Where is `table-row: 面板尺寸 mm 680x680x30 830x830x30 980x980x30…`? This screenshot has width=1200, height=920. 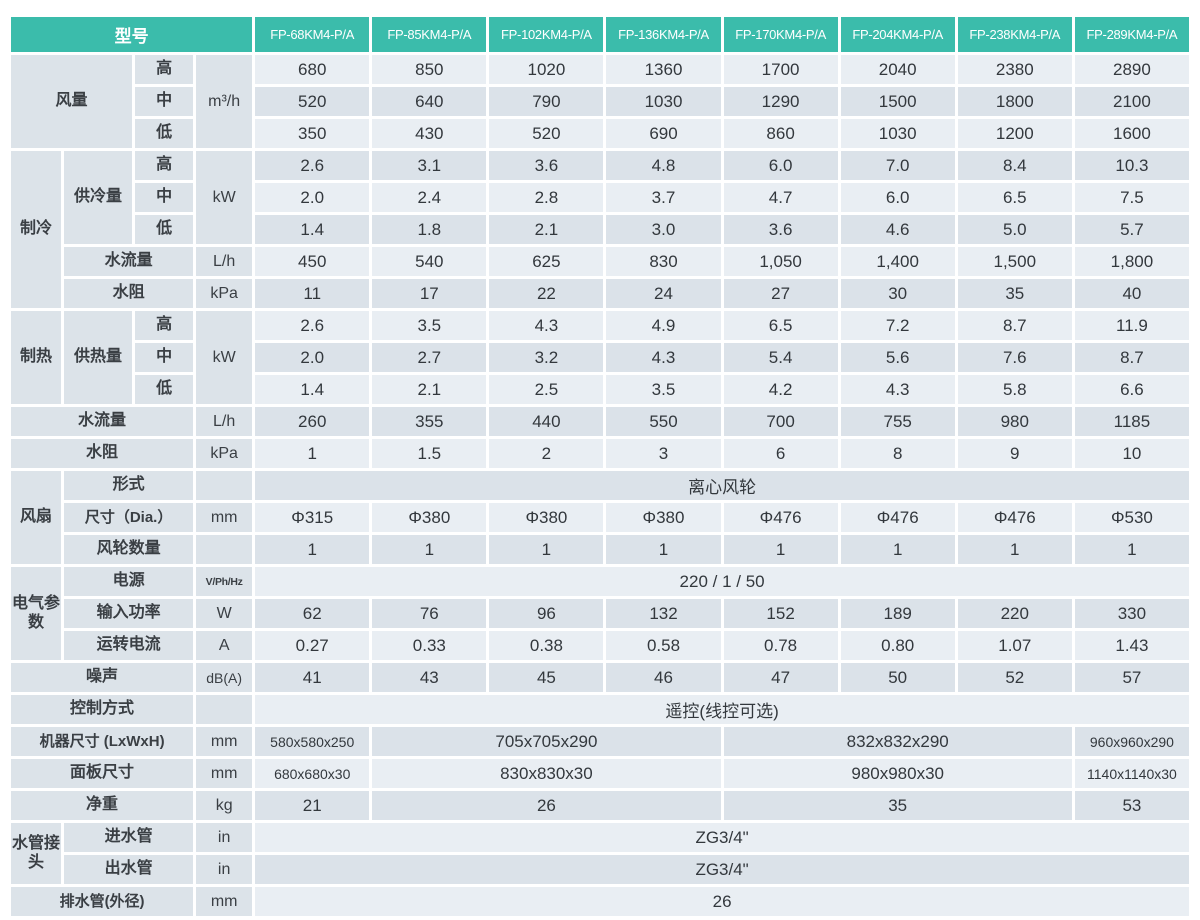
table-row: 面板尺寸 mm 680x680x30 830x830x30 980x980x30… is located at coordinates (600, 773).